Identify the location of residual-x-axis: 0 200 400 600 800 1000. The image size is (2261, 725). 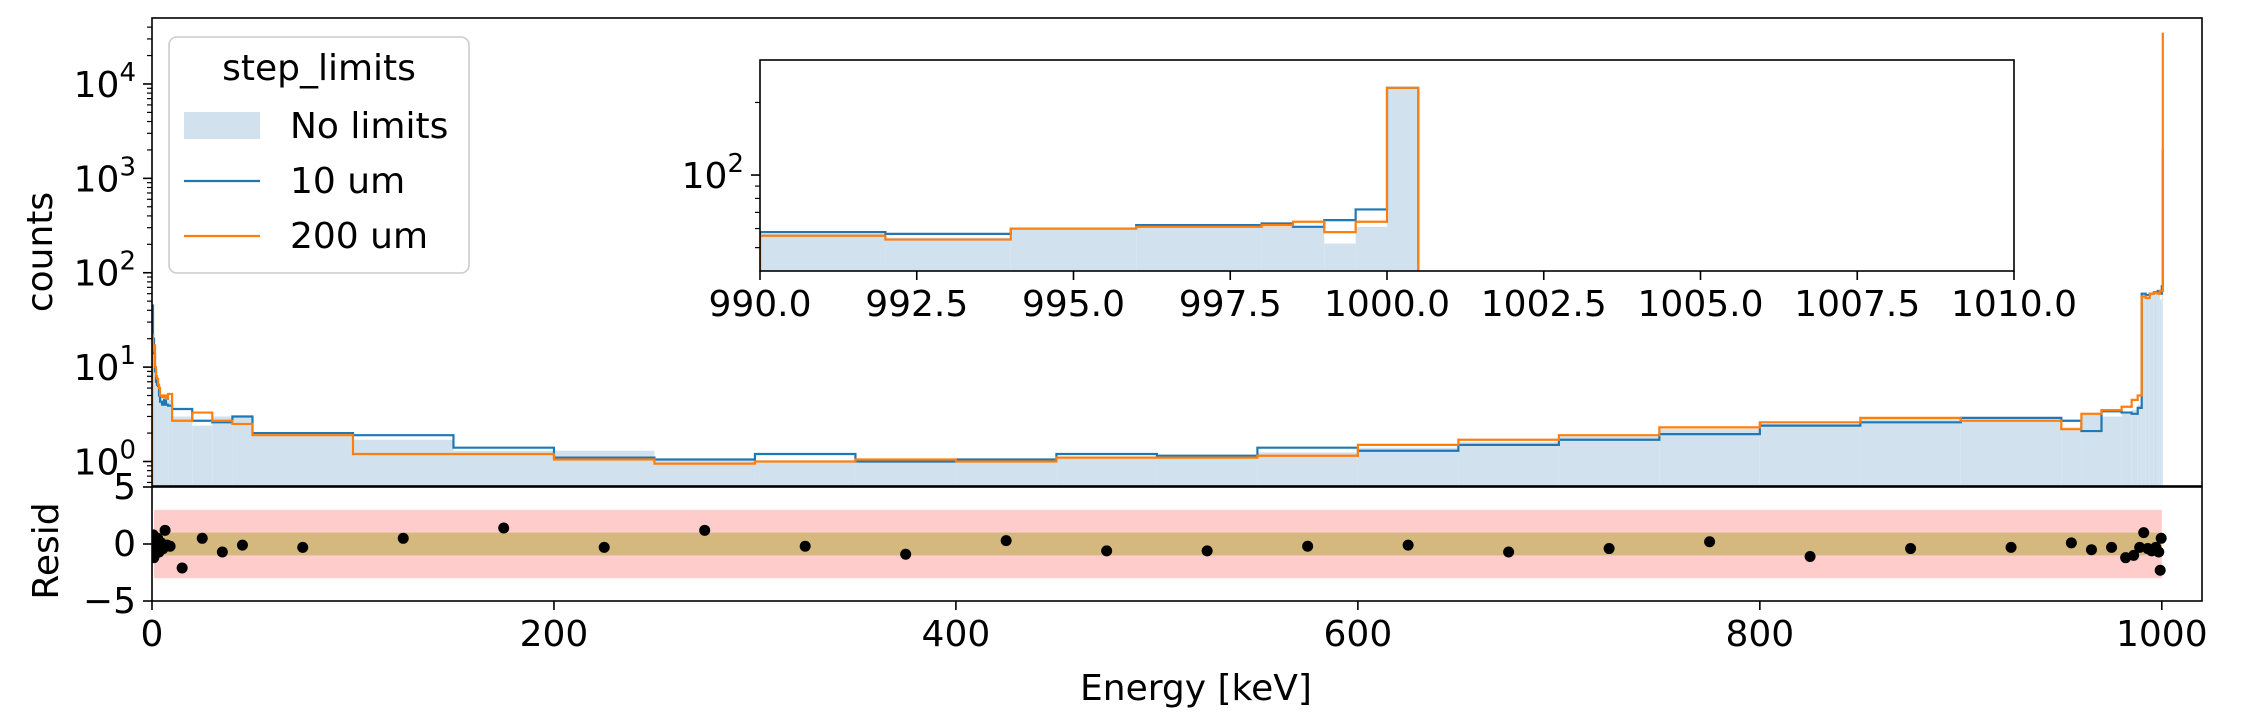
(1174, 628).